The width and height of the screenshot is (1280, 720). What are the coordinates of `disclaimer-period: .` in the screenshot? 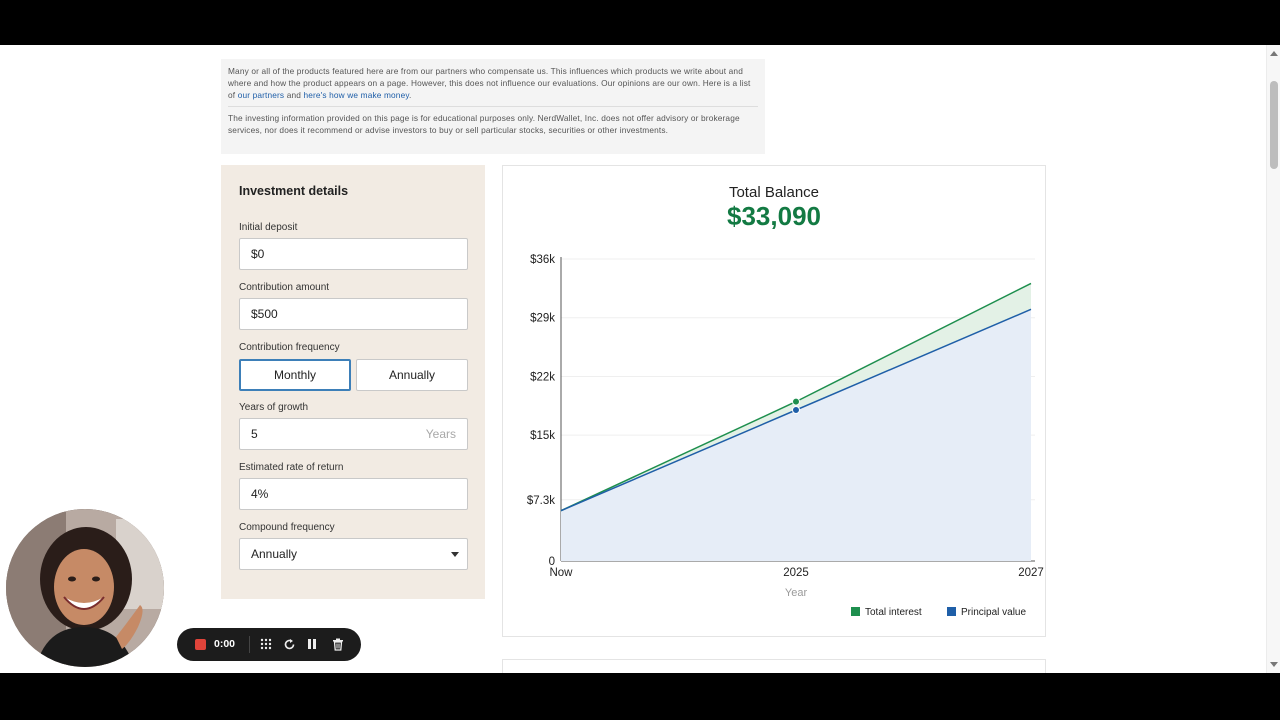 It's located at (410, 95).